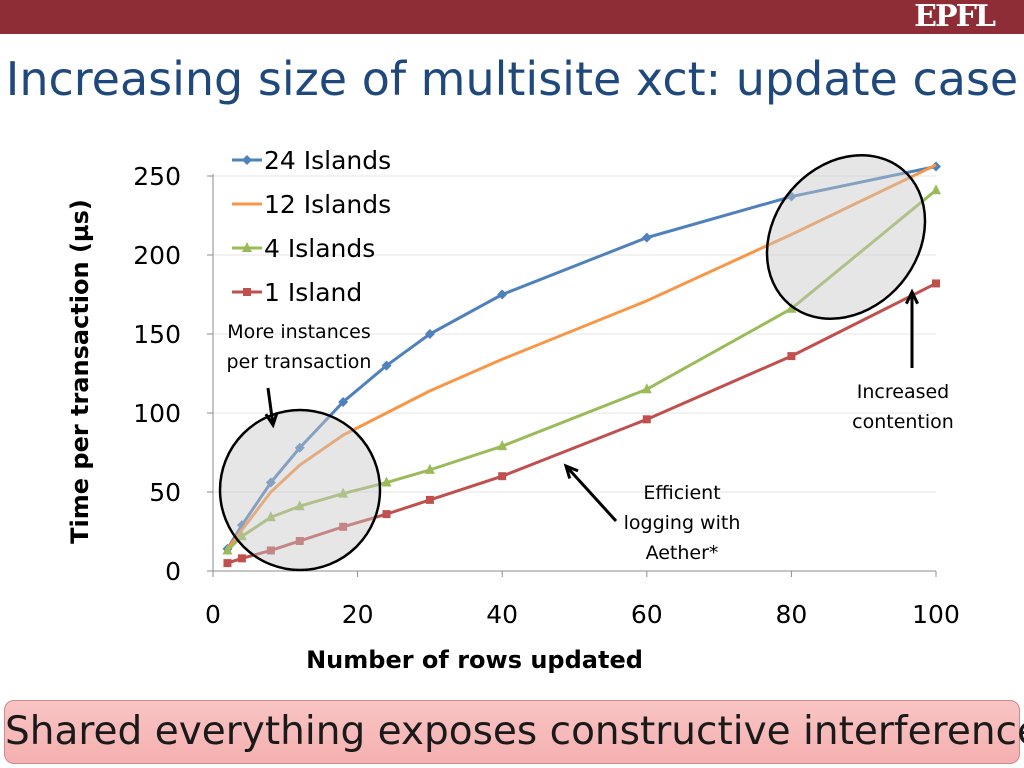 The width and height of the screenshot is (1024, 768). What do you see at coordinates (157, 413) in the screenshot?
I see `y-tick-label: 100` at bounding box center [157, 413].